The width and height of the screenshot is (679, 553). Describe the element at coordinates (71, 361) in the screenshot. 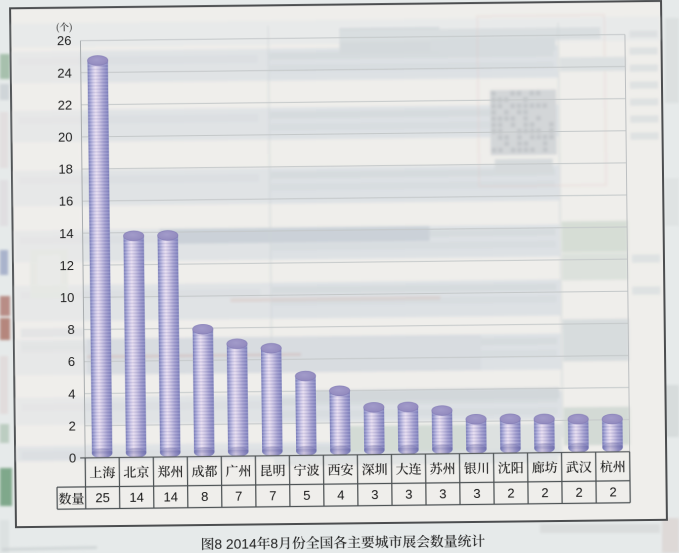

I see `svg-text: 6` at that location.